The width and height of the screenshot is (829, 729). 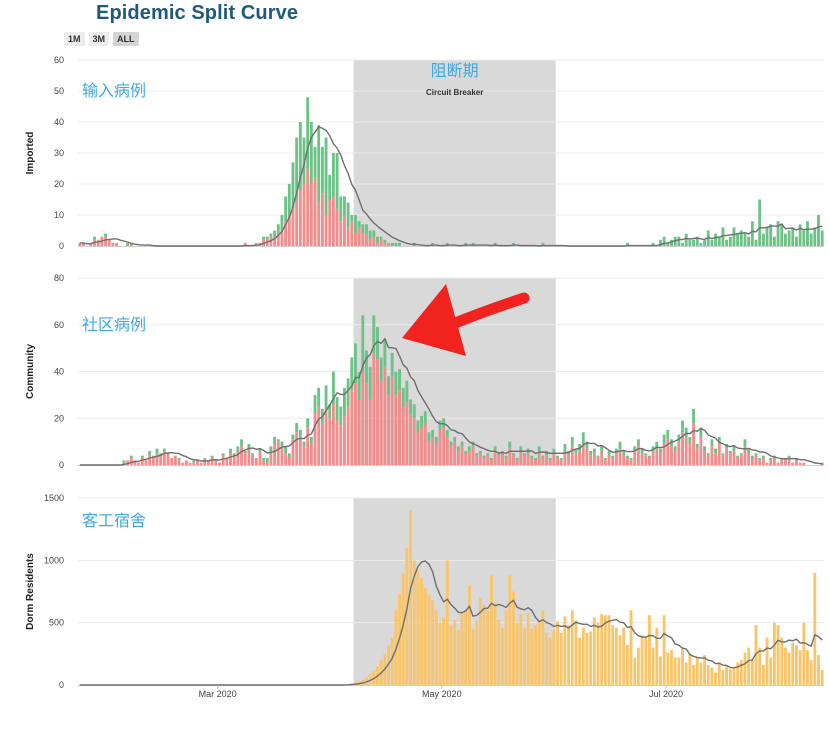 What do you see at coordinates (74, 39) in the screenshot?
I see `range-button-1m: 1M` at bounding box center [74, 39].